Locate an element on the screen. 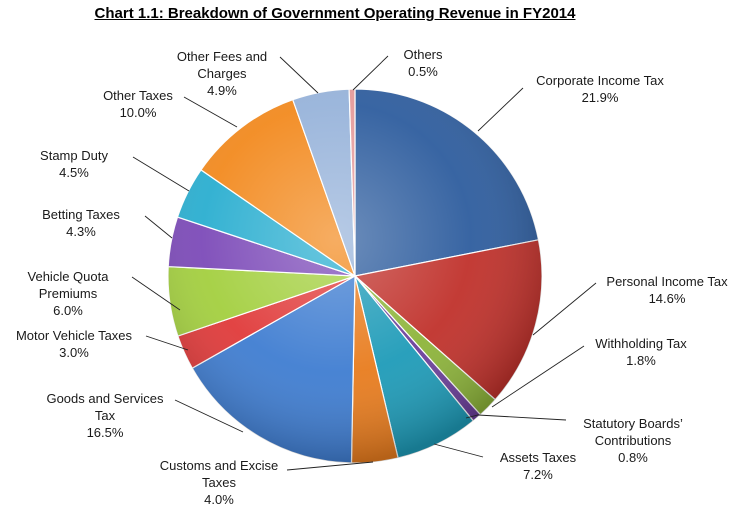 This screenshot has width=748, height=509. leader-line-vehicle-quota-premiums is located at coordinates (156, 293).